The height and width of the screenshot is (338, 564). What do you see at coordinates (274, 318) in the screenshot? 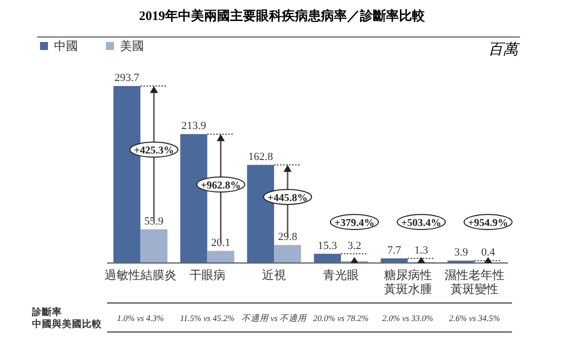
I see `text: 不適用 vs 不適用` at bounding box center [274, 318].